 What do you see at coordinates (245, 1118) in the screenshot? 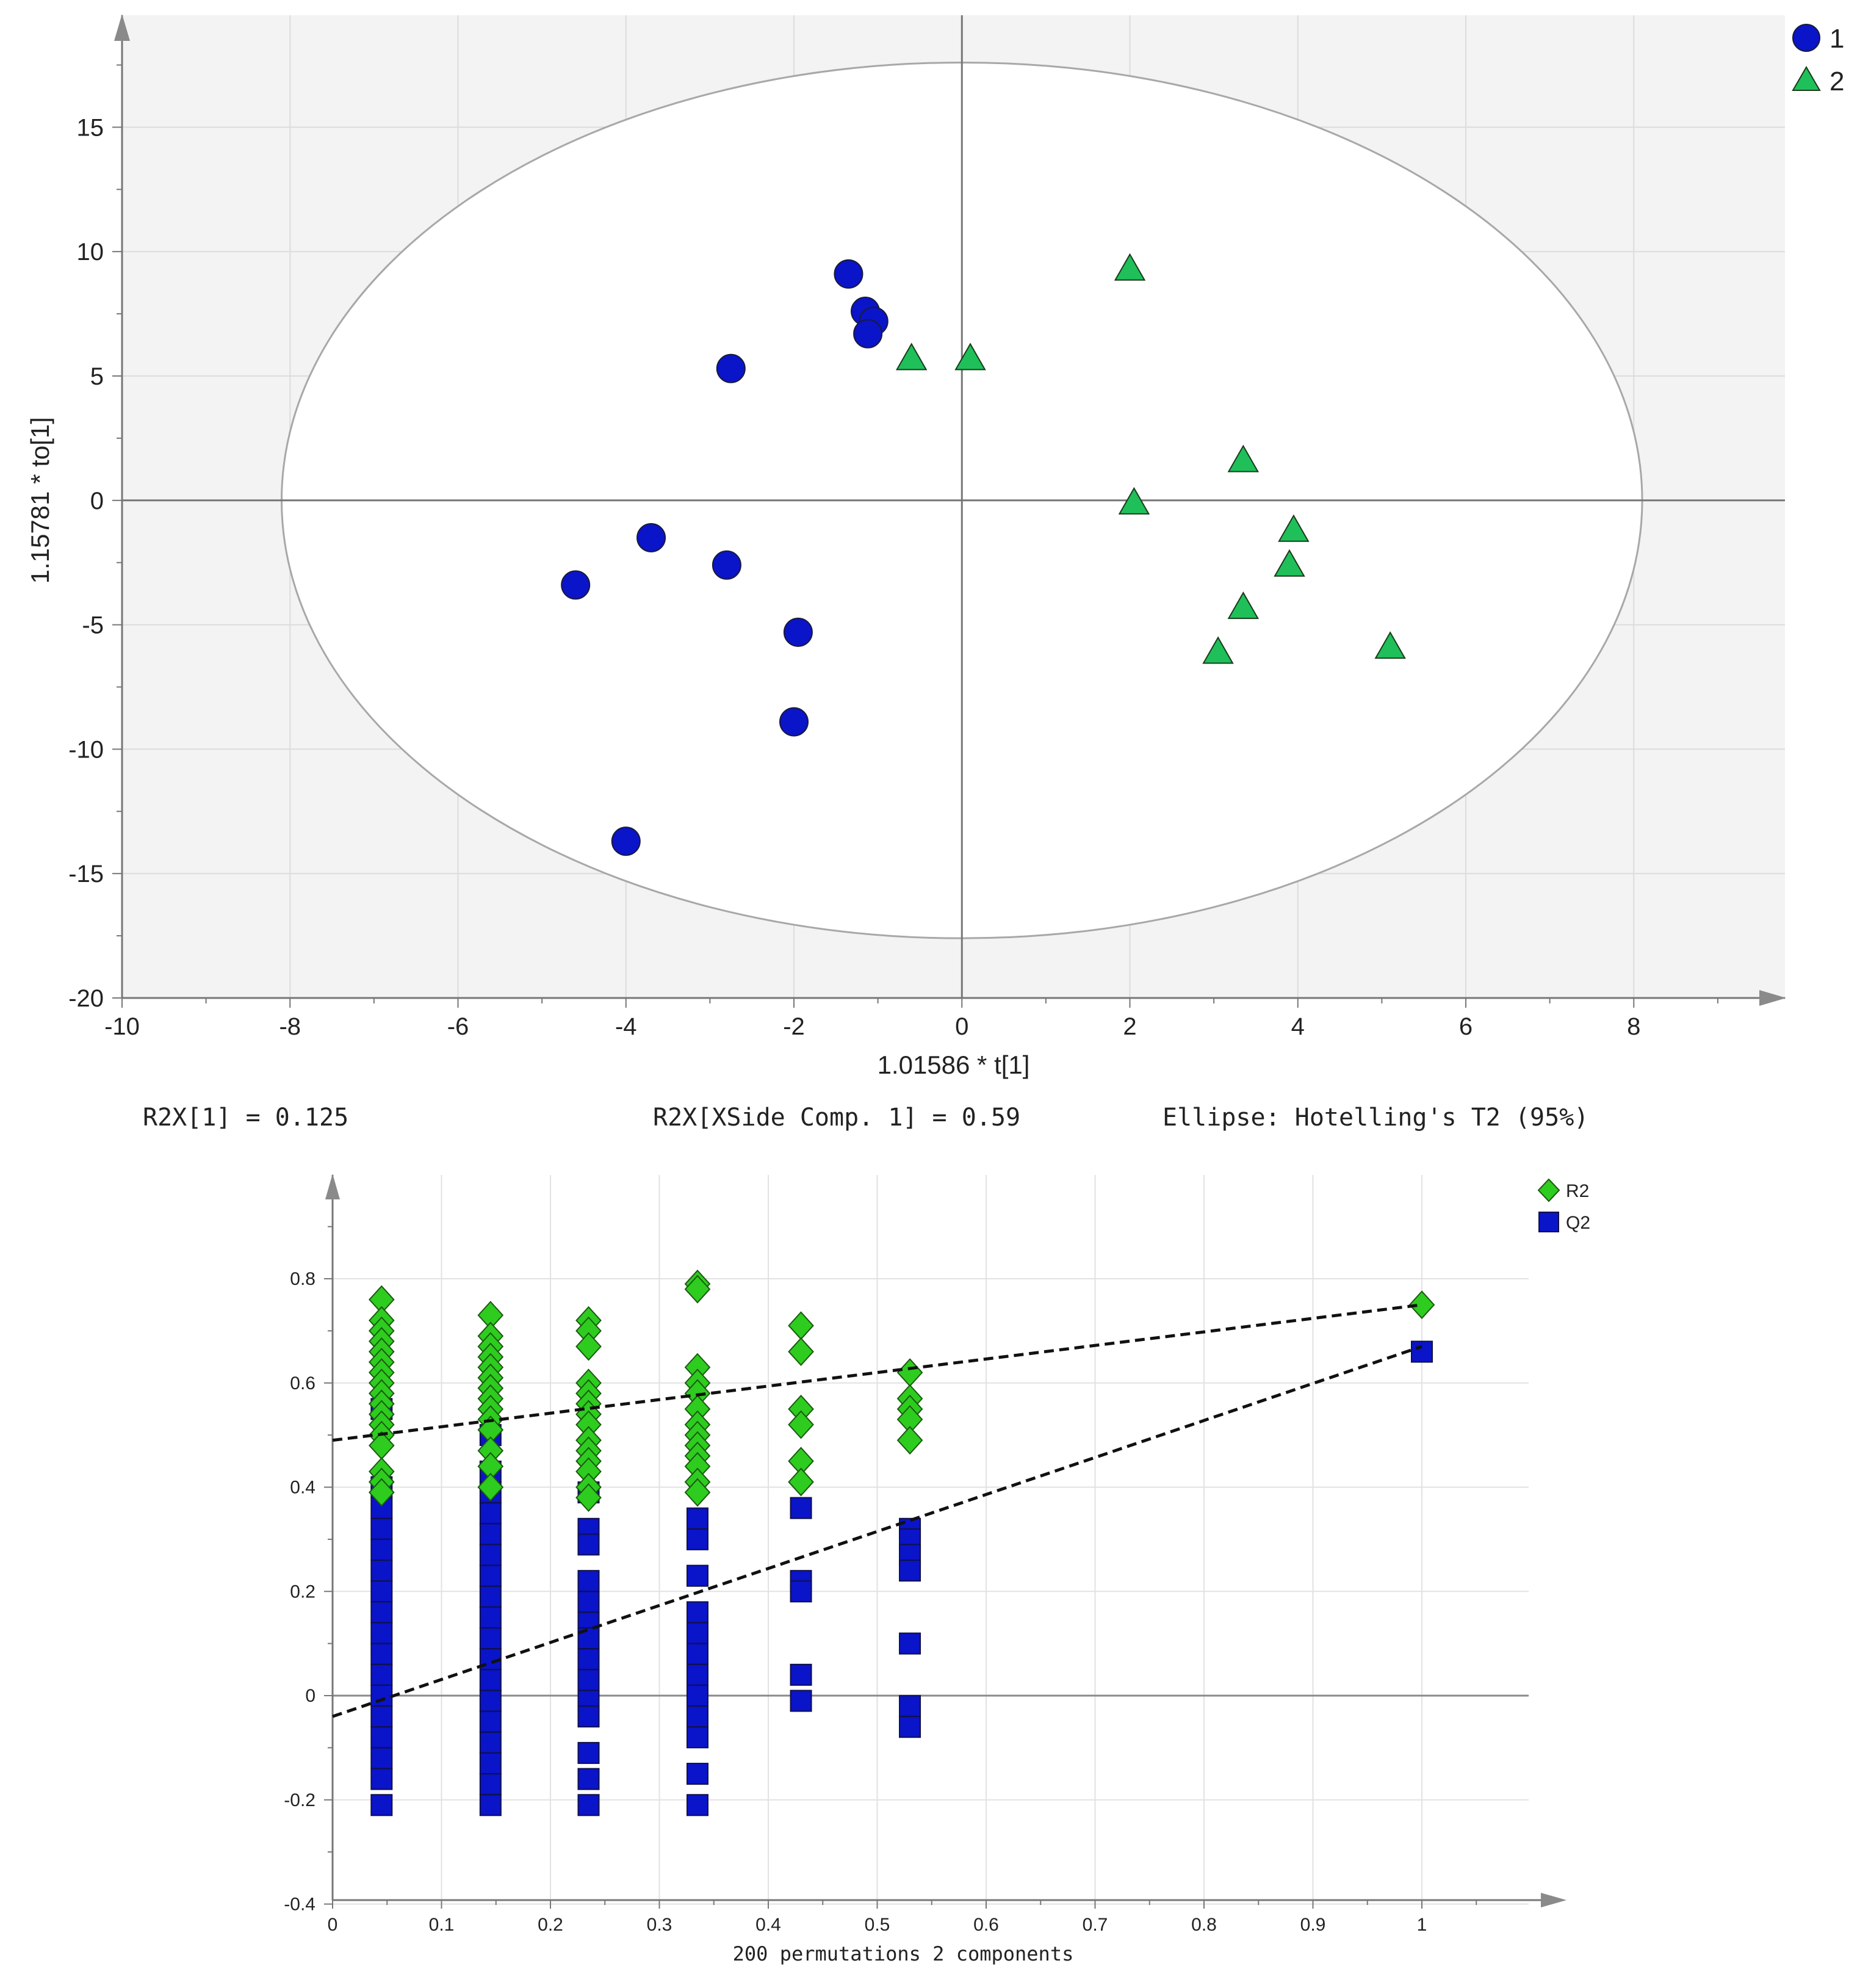
I see `r2x-annotation: R2X[1] = 0.125` at bounding box center [245, 1118].